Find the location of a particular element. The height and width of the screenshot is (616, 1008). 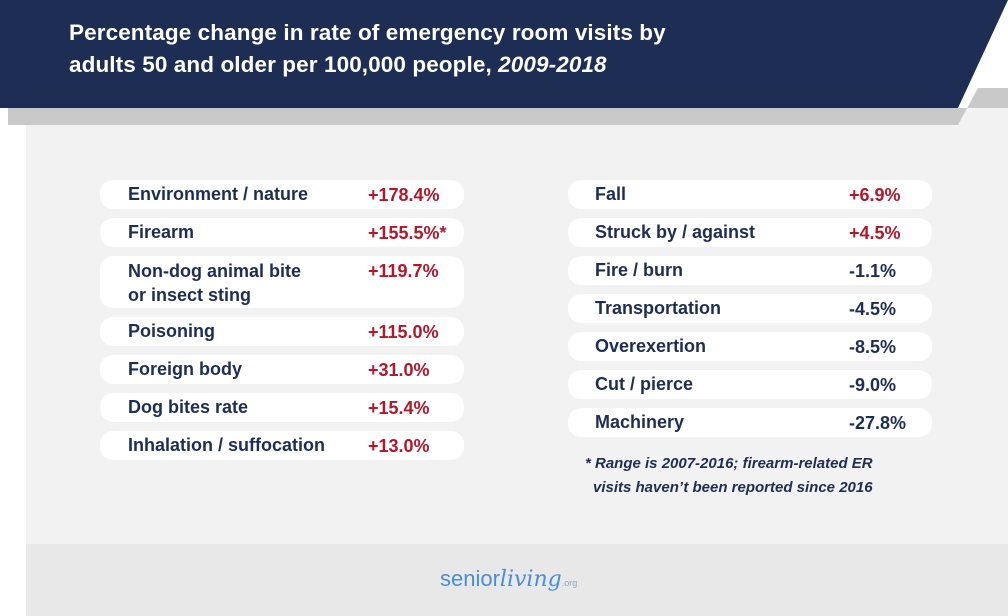

row-value-left-4: +31.0% is located at coordinates (399, 370).